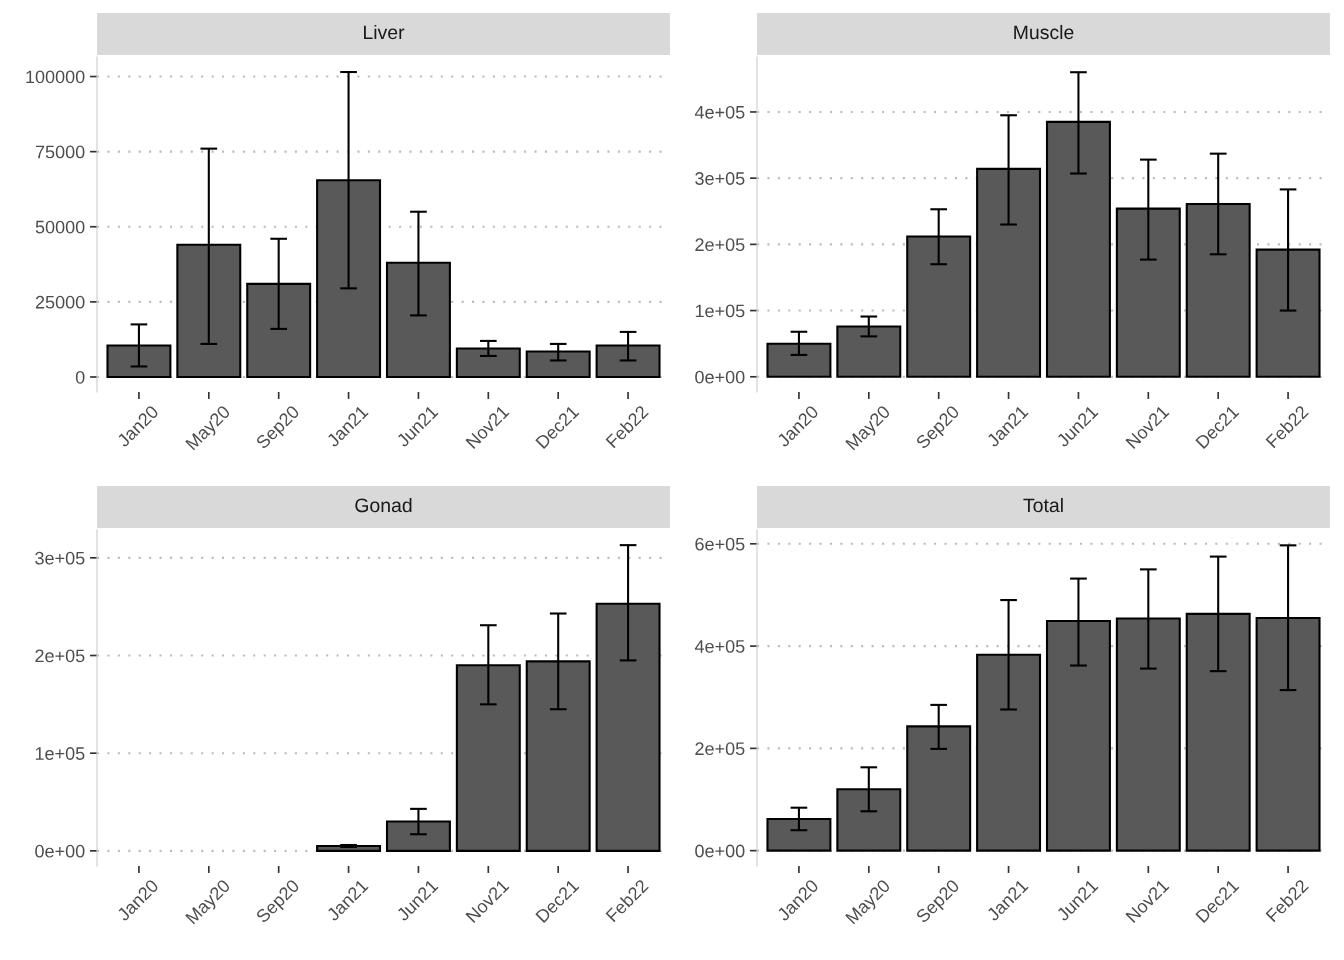  I want to click on y-tick-label: 6e+05, so click(720, 544).